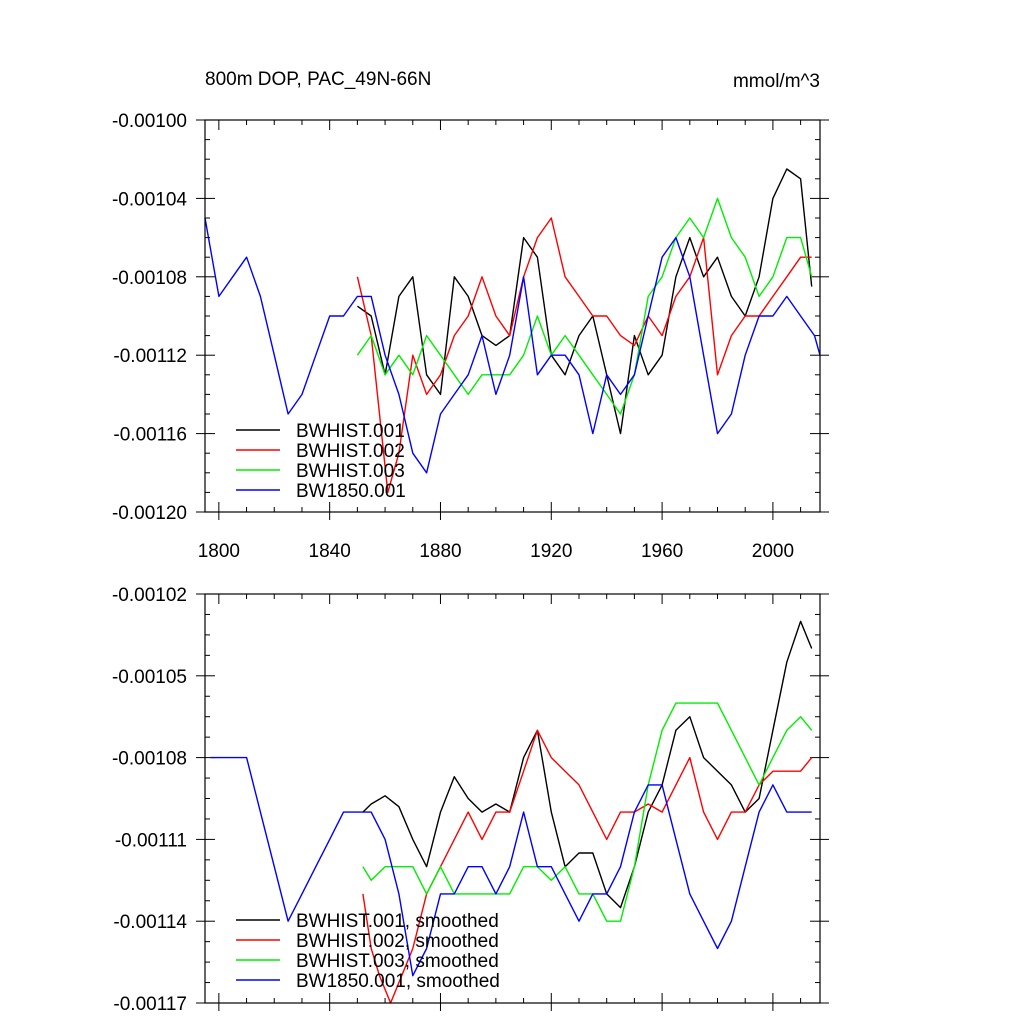 This screenshot has height=1024, width=1024. I want to click on y-tick-label: -0.00114, so click(150, 922).